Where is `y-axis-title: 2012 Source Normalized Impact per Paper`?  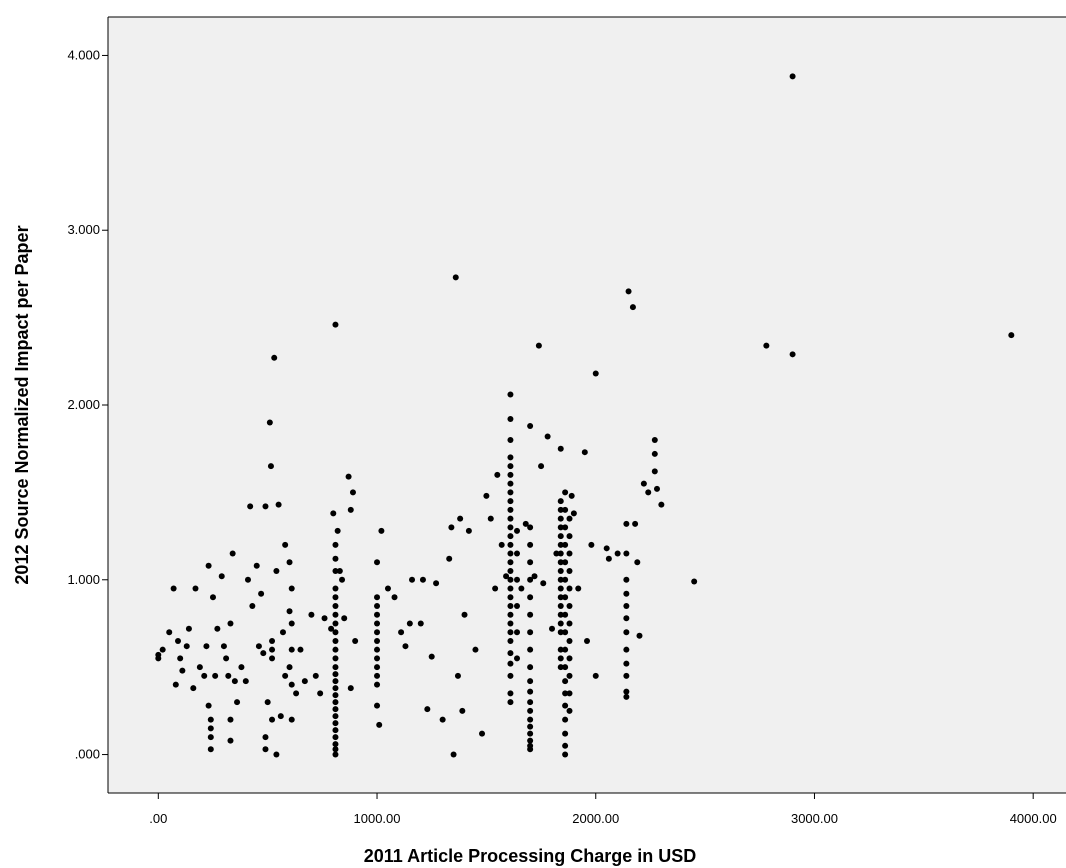
y-axis-title: 2012 Source Normalized Impact per Paper is located at coordinates (22, 404).